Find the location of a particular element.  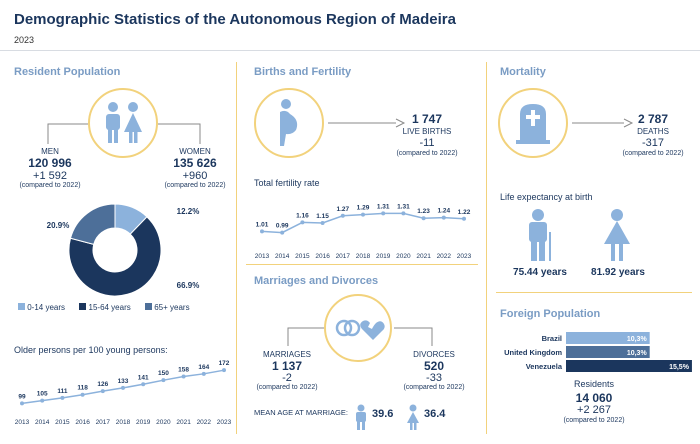

woman-icon is located at coordinates (413, 417).